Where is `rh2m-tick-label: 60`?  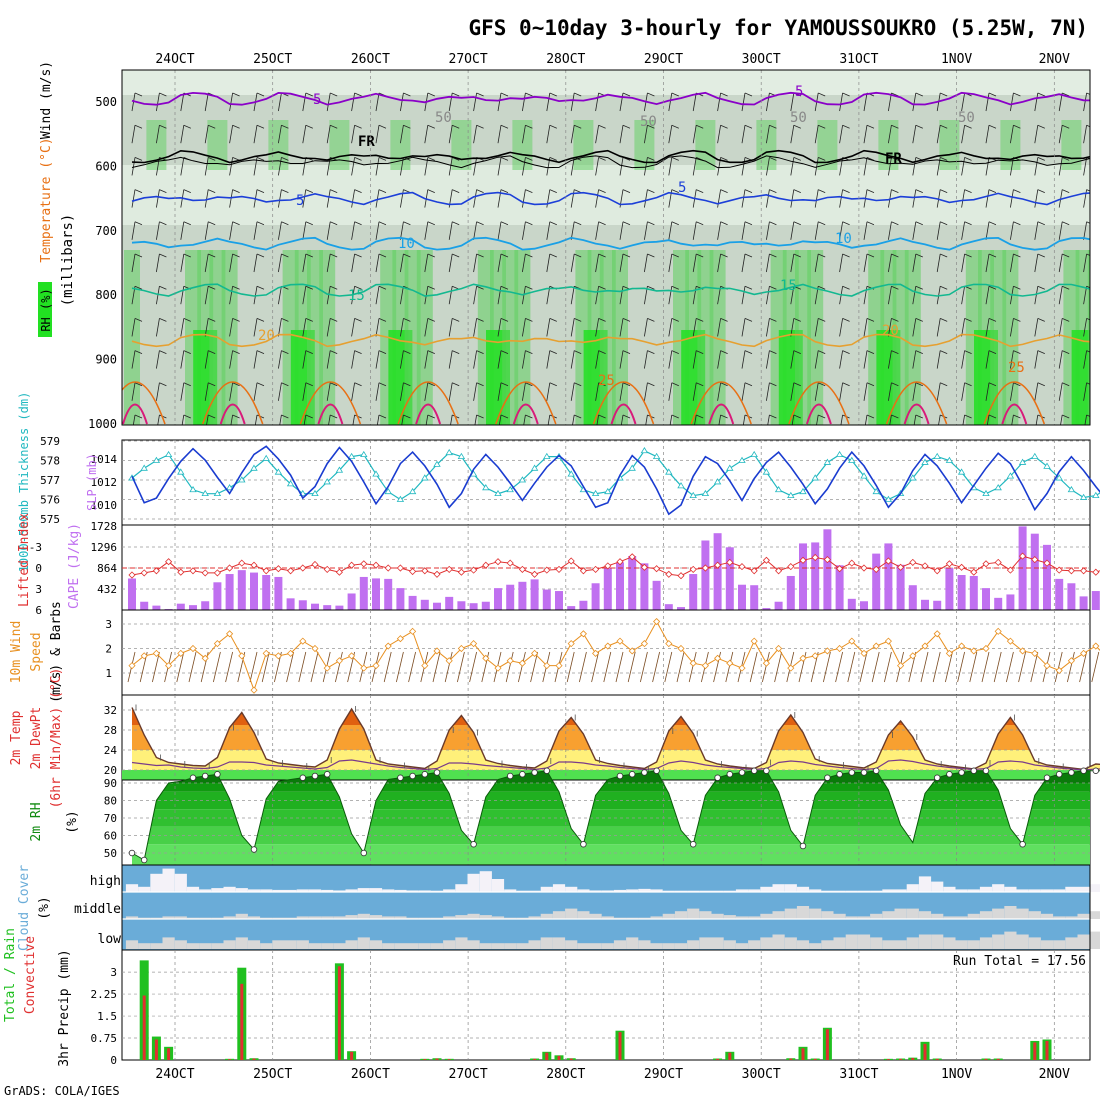 rh2m-tick-label: 60 is located at coordinates (110, 836).